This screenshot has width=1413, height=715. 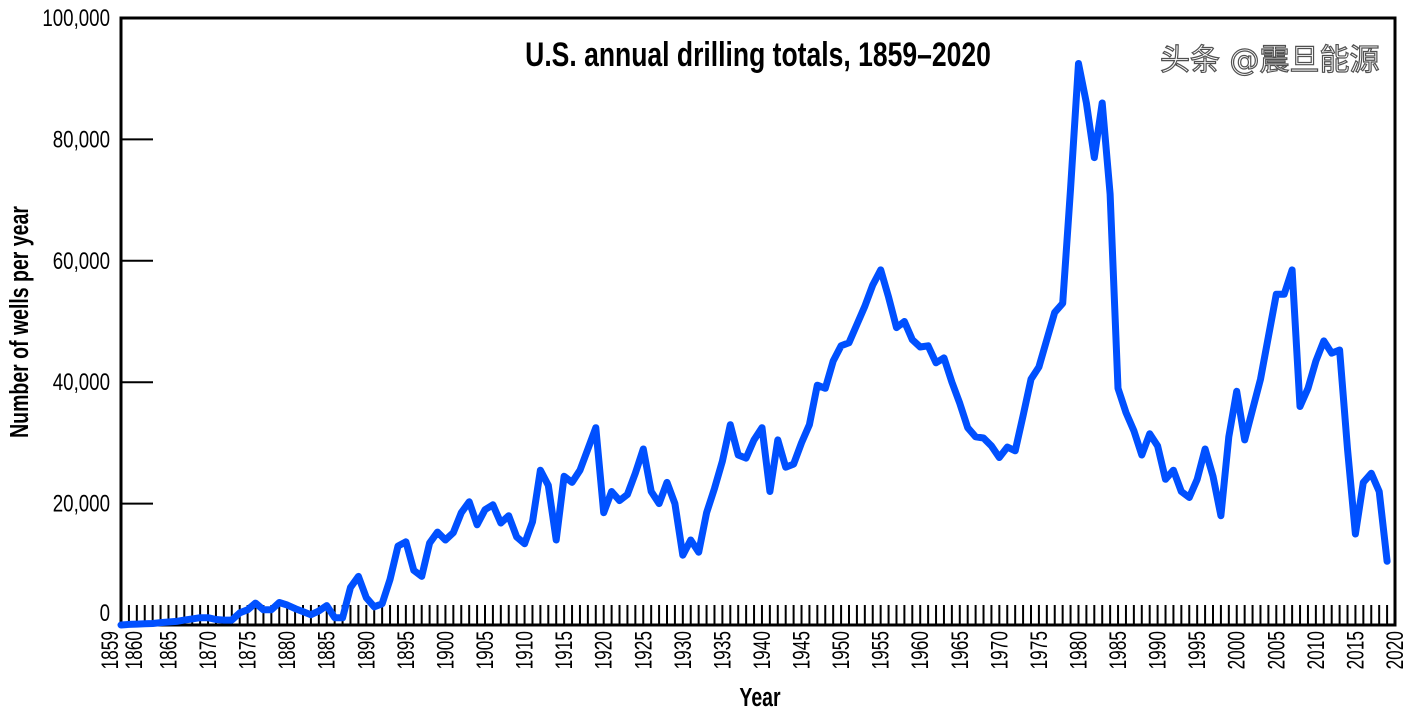 What do you see at coordinates (446, 650) in the screenshot?
I see `x-tick-label: 1900` at bounding box center [446, 650].